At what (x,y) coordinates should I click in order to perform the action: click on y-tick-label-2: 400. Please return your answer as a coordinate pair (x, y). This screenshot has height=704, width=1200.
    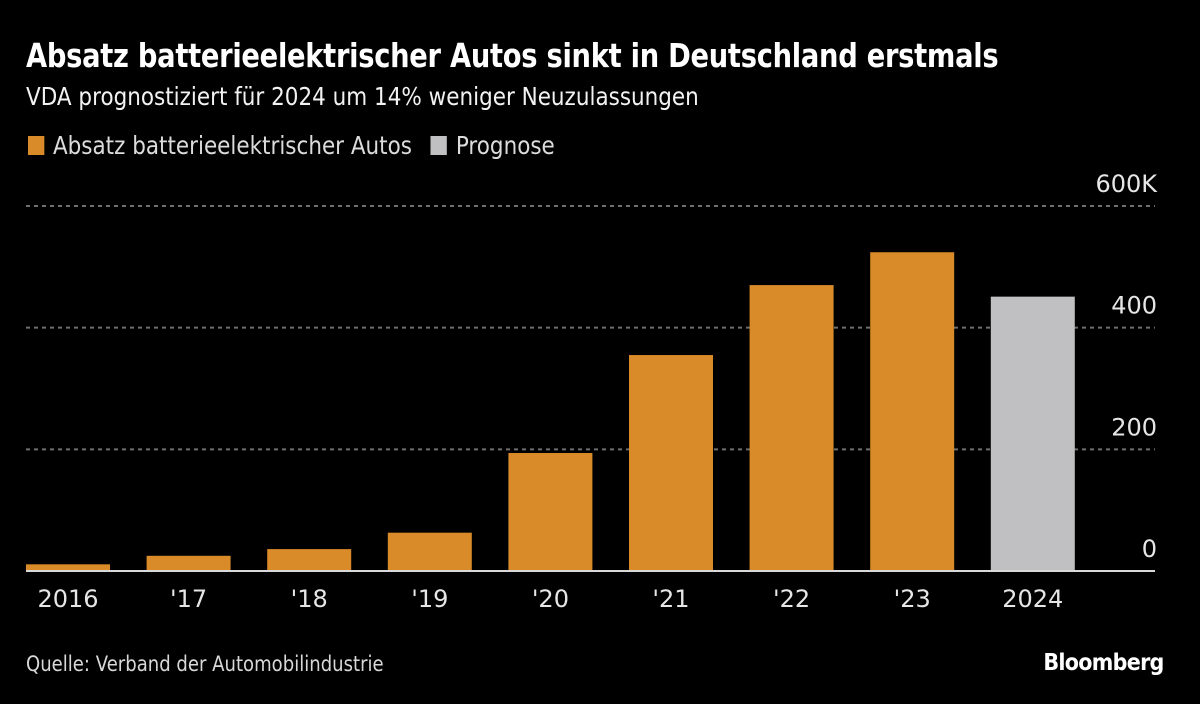
    Looking at the image, I should click on (1134, 306).